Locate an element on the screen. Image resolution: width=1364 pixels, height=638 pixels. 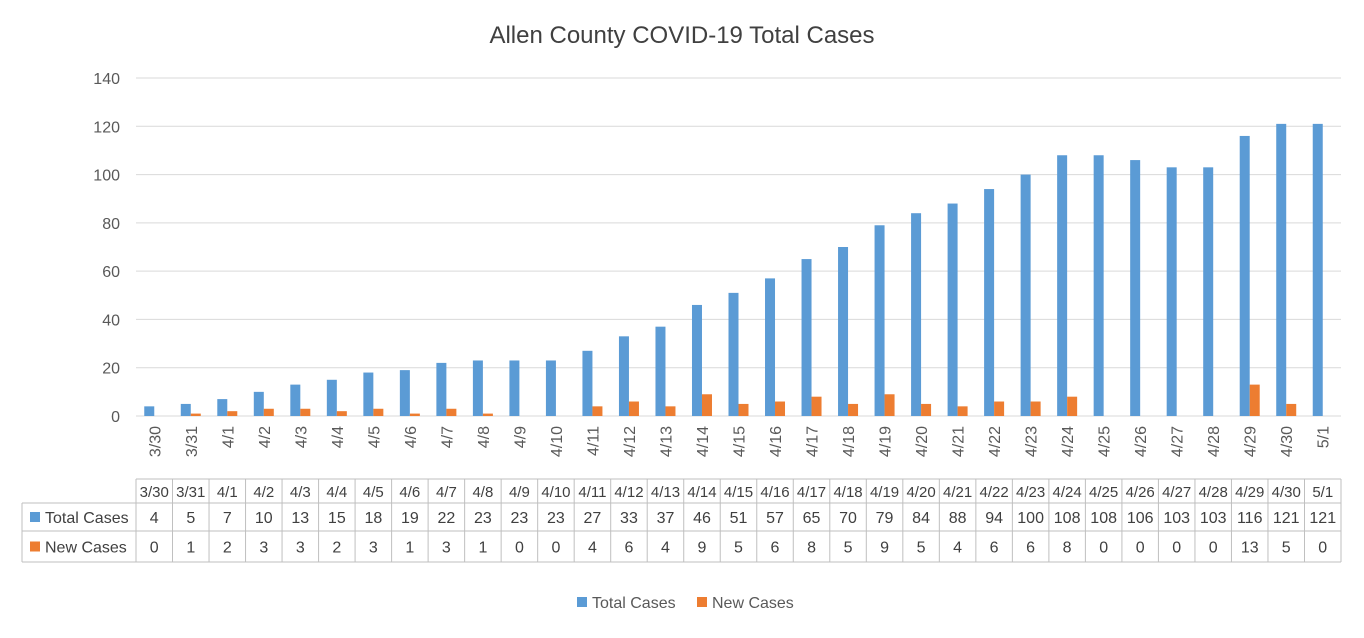
table-header-cell: 4/11 is located at coordinates (592, 492).